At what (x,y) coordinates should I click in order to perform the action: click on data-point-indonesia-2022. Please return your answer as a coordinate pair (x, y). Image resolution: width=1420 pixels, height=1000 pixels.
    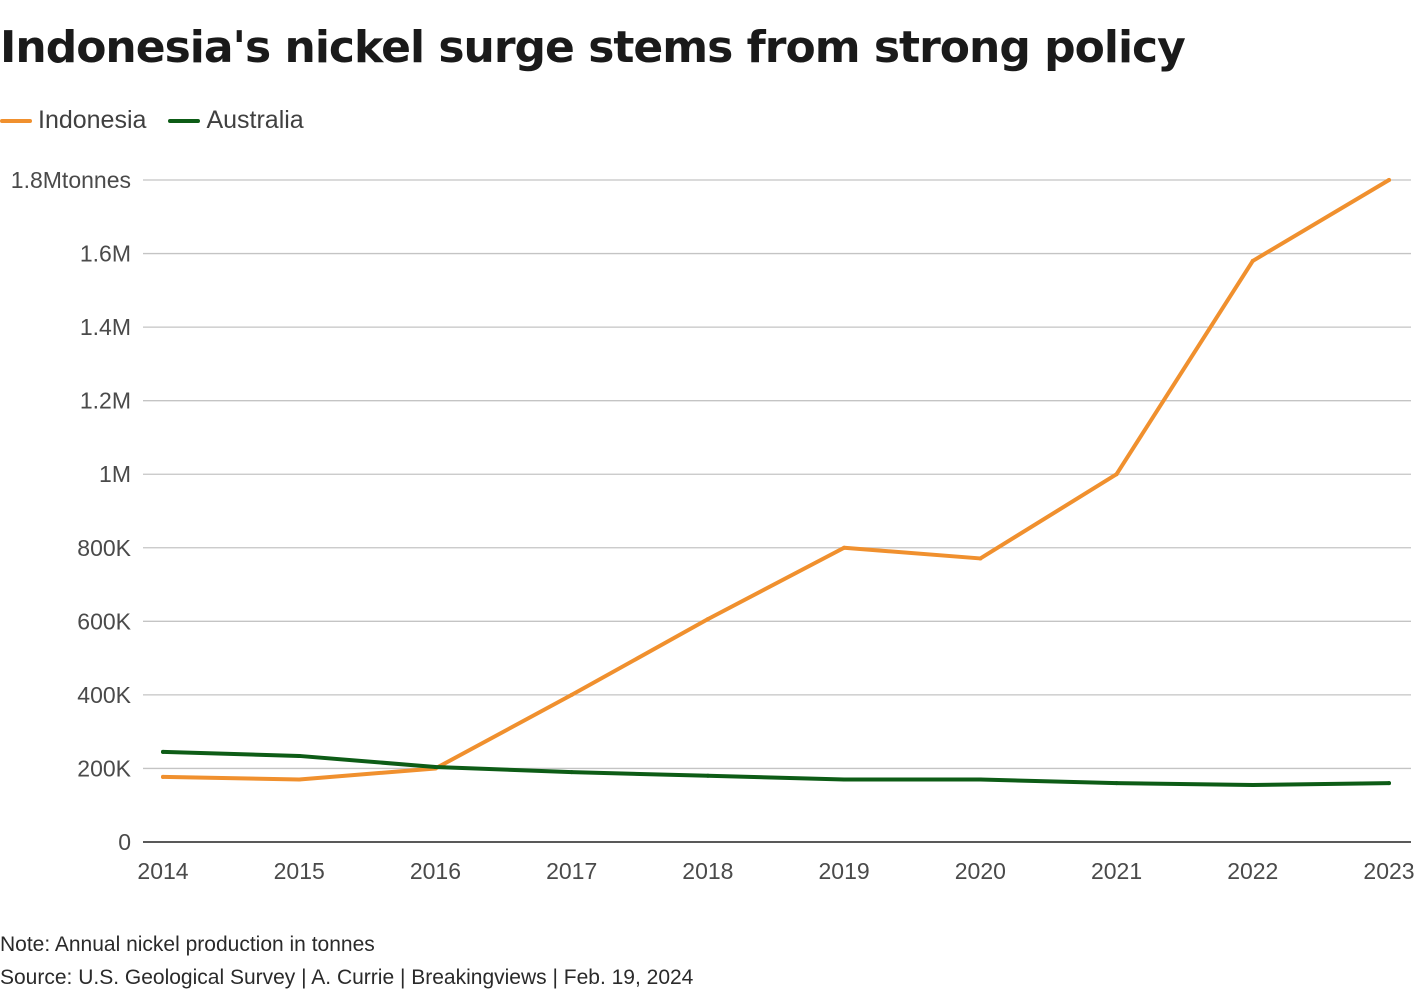
    Looking at the image, I should click on (1252, 260).